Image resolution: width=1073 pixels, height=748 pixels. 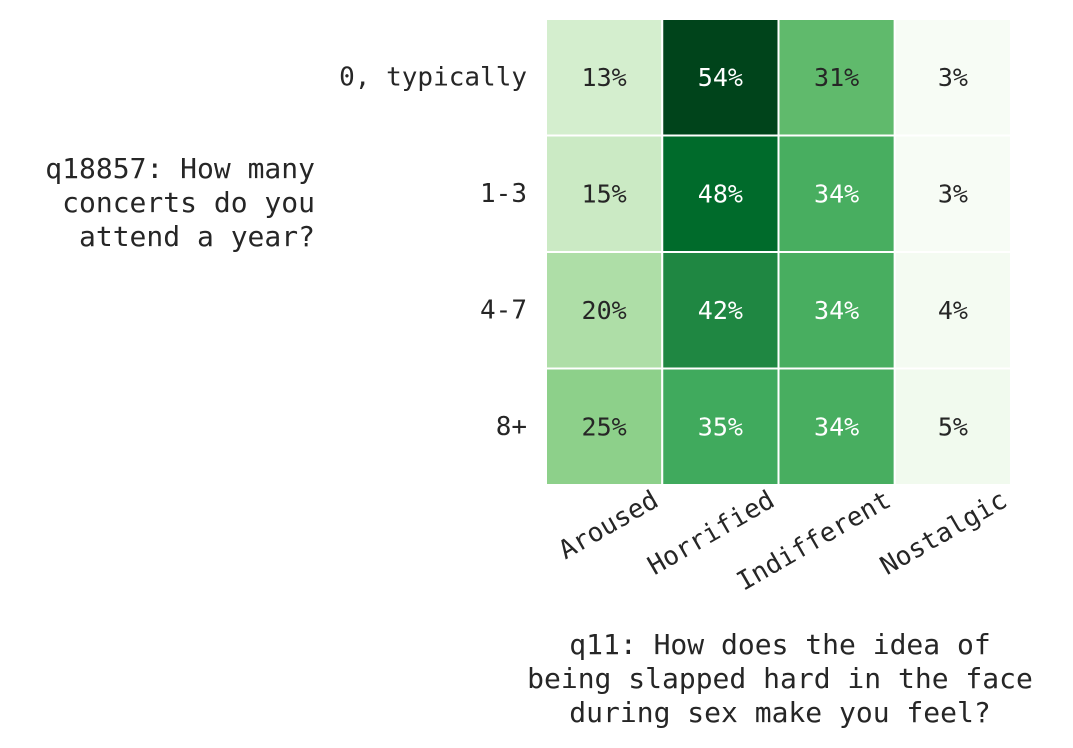 I want to click on cell-label: 5%, so click(x=953, y=426).